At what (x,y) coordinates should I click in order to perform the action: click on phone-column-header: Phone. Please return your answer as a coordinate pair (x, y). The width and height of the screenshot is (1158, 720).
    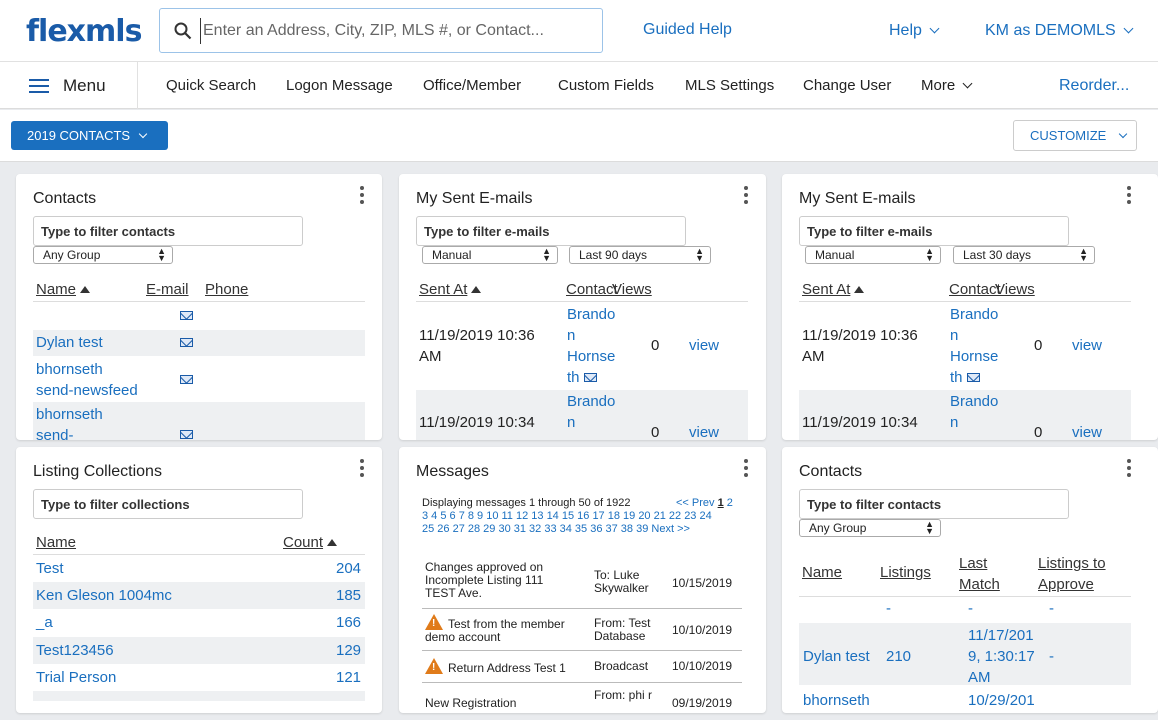
    Looking at the image, I should click on (227, 289).